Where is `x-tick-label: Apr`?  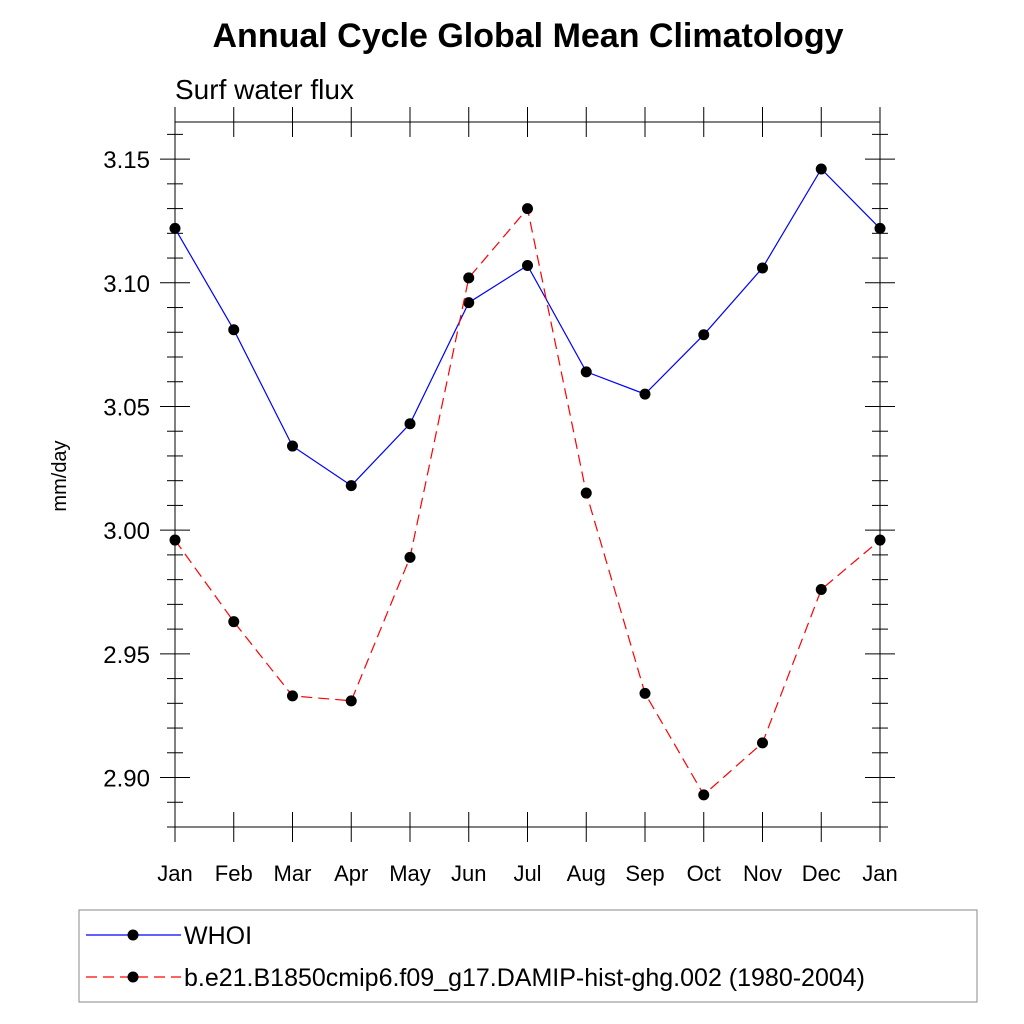 x-tick-label: Apr is located at coordinates (351, 873).